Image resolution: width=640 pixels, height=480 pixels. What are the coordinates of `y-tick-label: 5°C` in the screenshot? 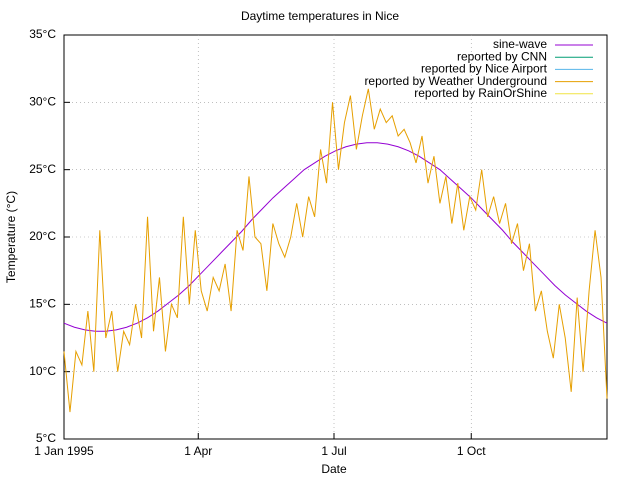 It's located at (46, 438).